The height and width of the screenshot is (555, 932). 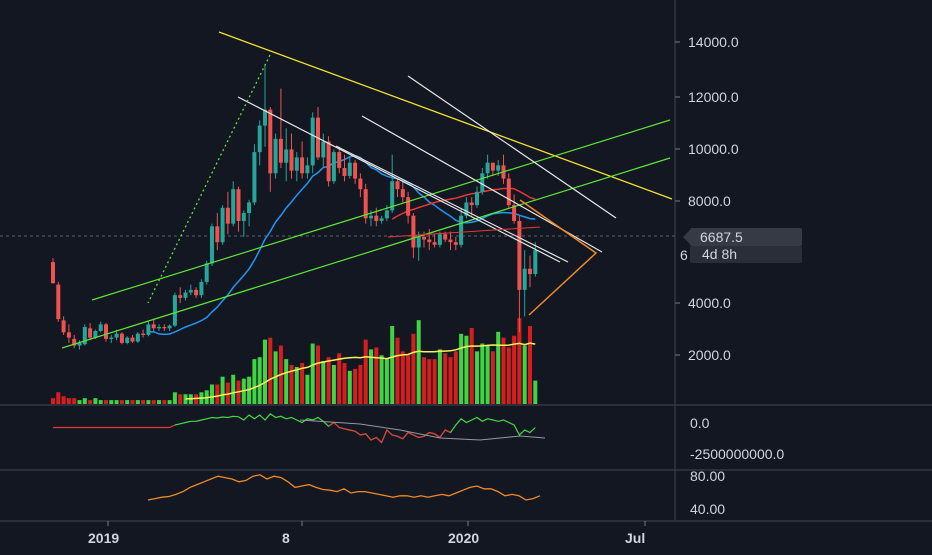 I want to click on time-axis: 2019 8 2020 Jul, so click(x=466, y=533).